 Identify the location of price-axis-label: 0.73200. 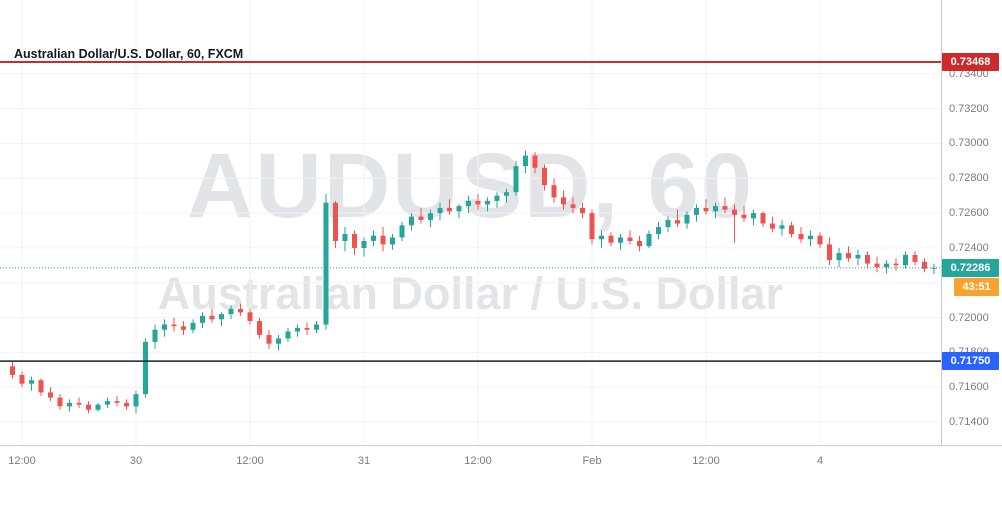
(969, 108).